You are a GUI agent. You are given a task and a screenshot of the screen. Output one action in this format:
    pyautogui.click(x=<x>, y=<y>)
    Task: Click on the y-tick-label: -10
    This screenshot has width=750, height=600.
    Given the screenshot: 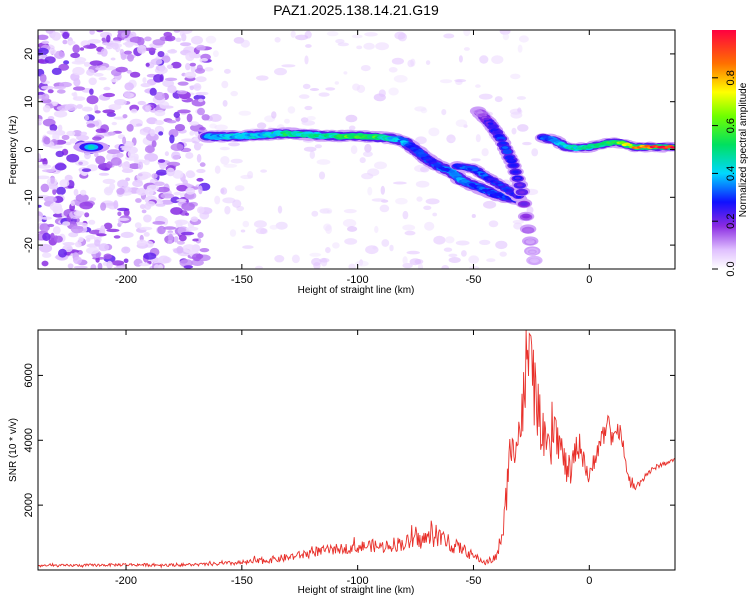 What is the action you would take?
    pyautogui.click(x=29, y=197)
    